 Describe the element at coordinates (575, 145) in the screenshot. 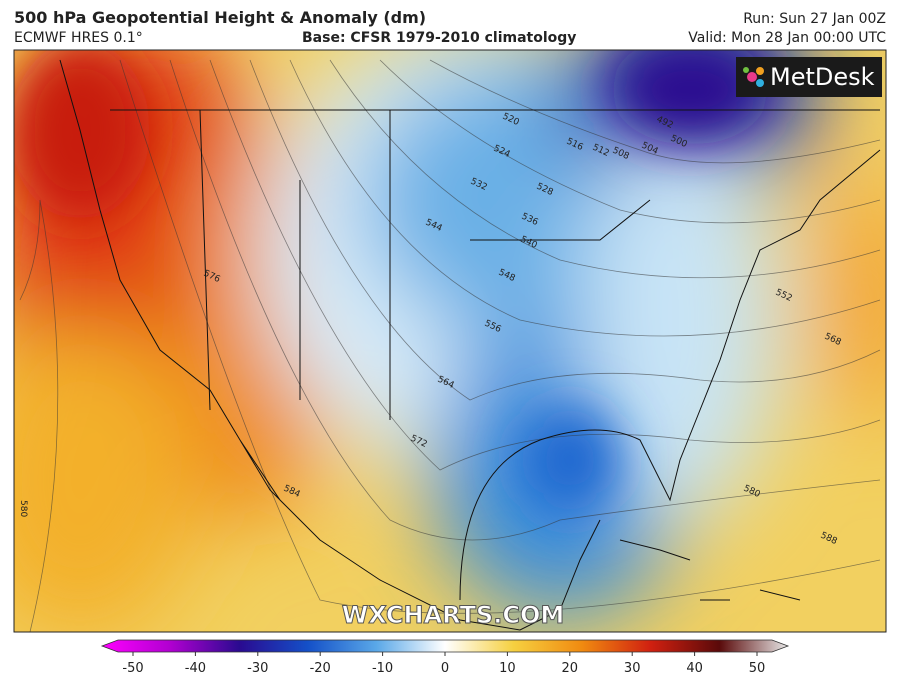

I see `contour-label: 516` at that location.